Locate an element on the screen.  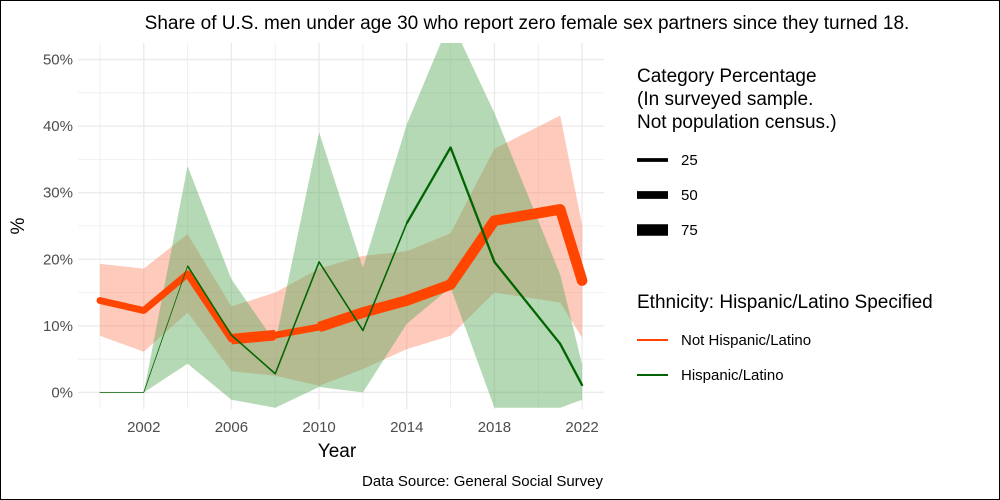
color-legend-label: Hispanic/Latino is located at coordinates (732, 375).